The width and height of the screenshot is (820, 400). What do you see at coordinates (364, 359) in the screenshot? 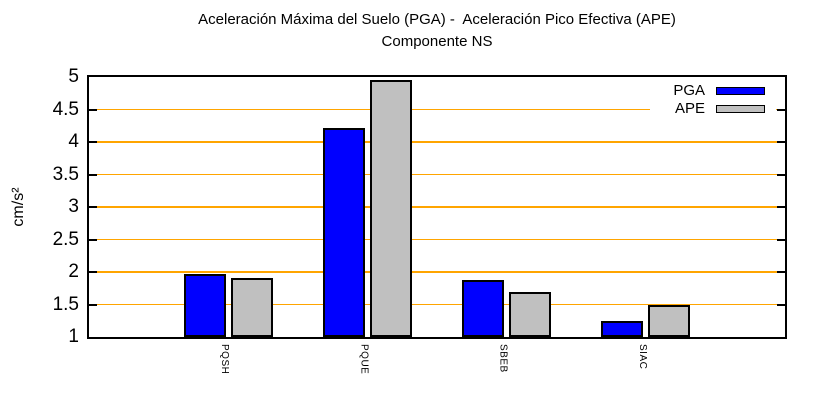
I see `x-tick-label-pque: PQUE` at bounding box center [364, 359].